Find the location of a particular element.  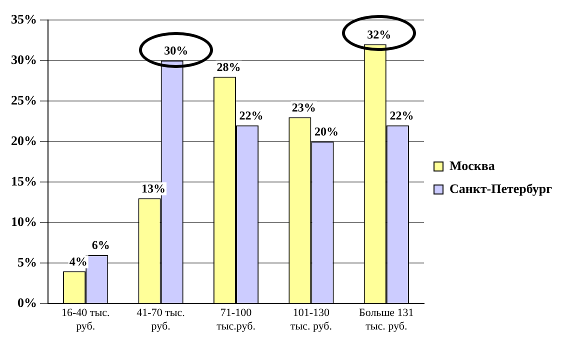

y-tick-label: 5% is located at coordinates (27, 262).